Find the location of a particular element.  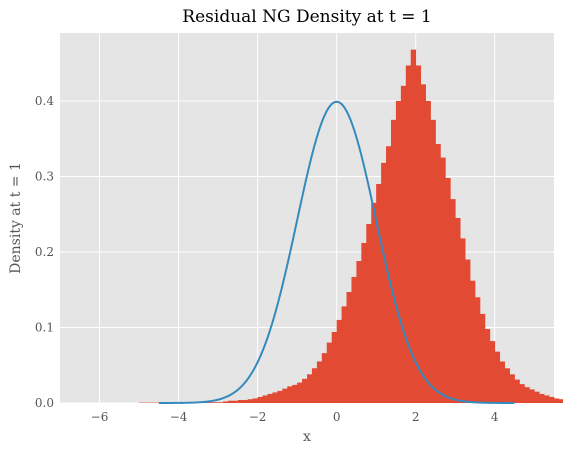

y-tick-label: 0.0 is located at coordinates (44, 403).